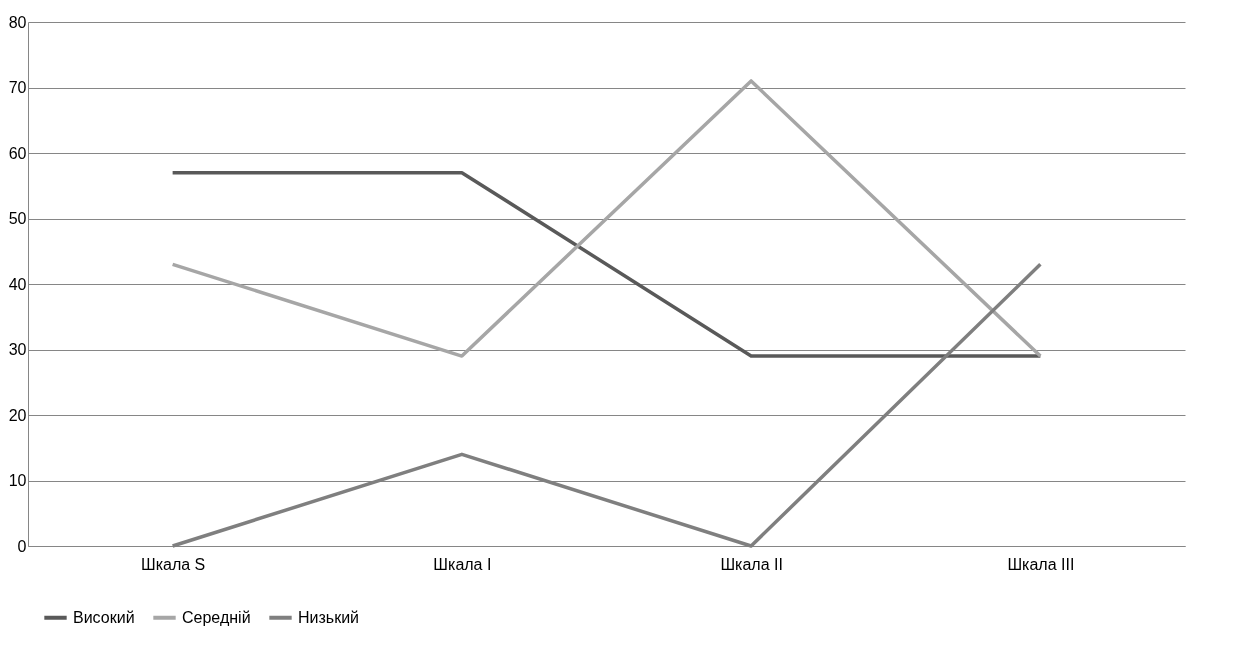 This screenshot has width=1234, height=664. I want to click on x-tick-label: Шкала I, so click(462, 564).